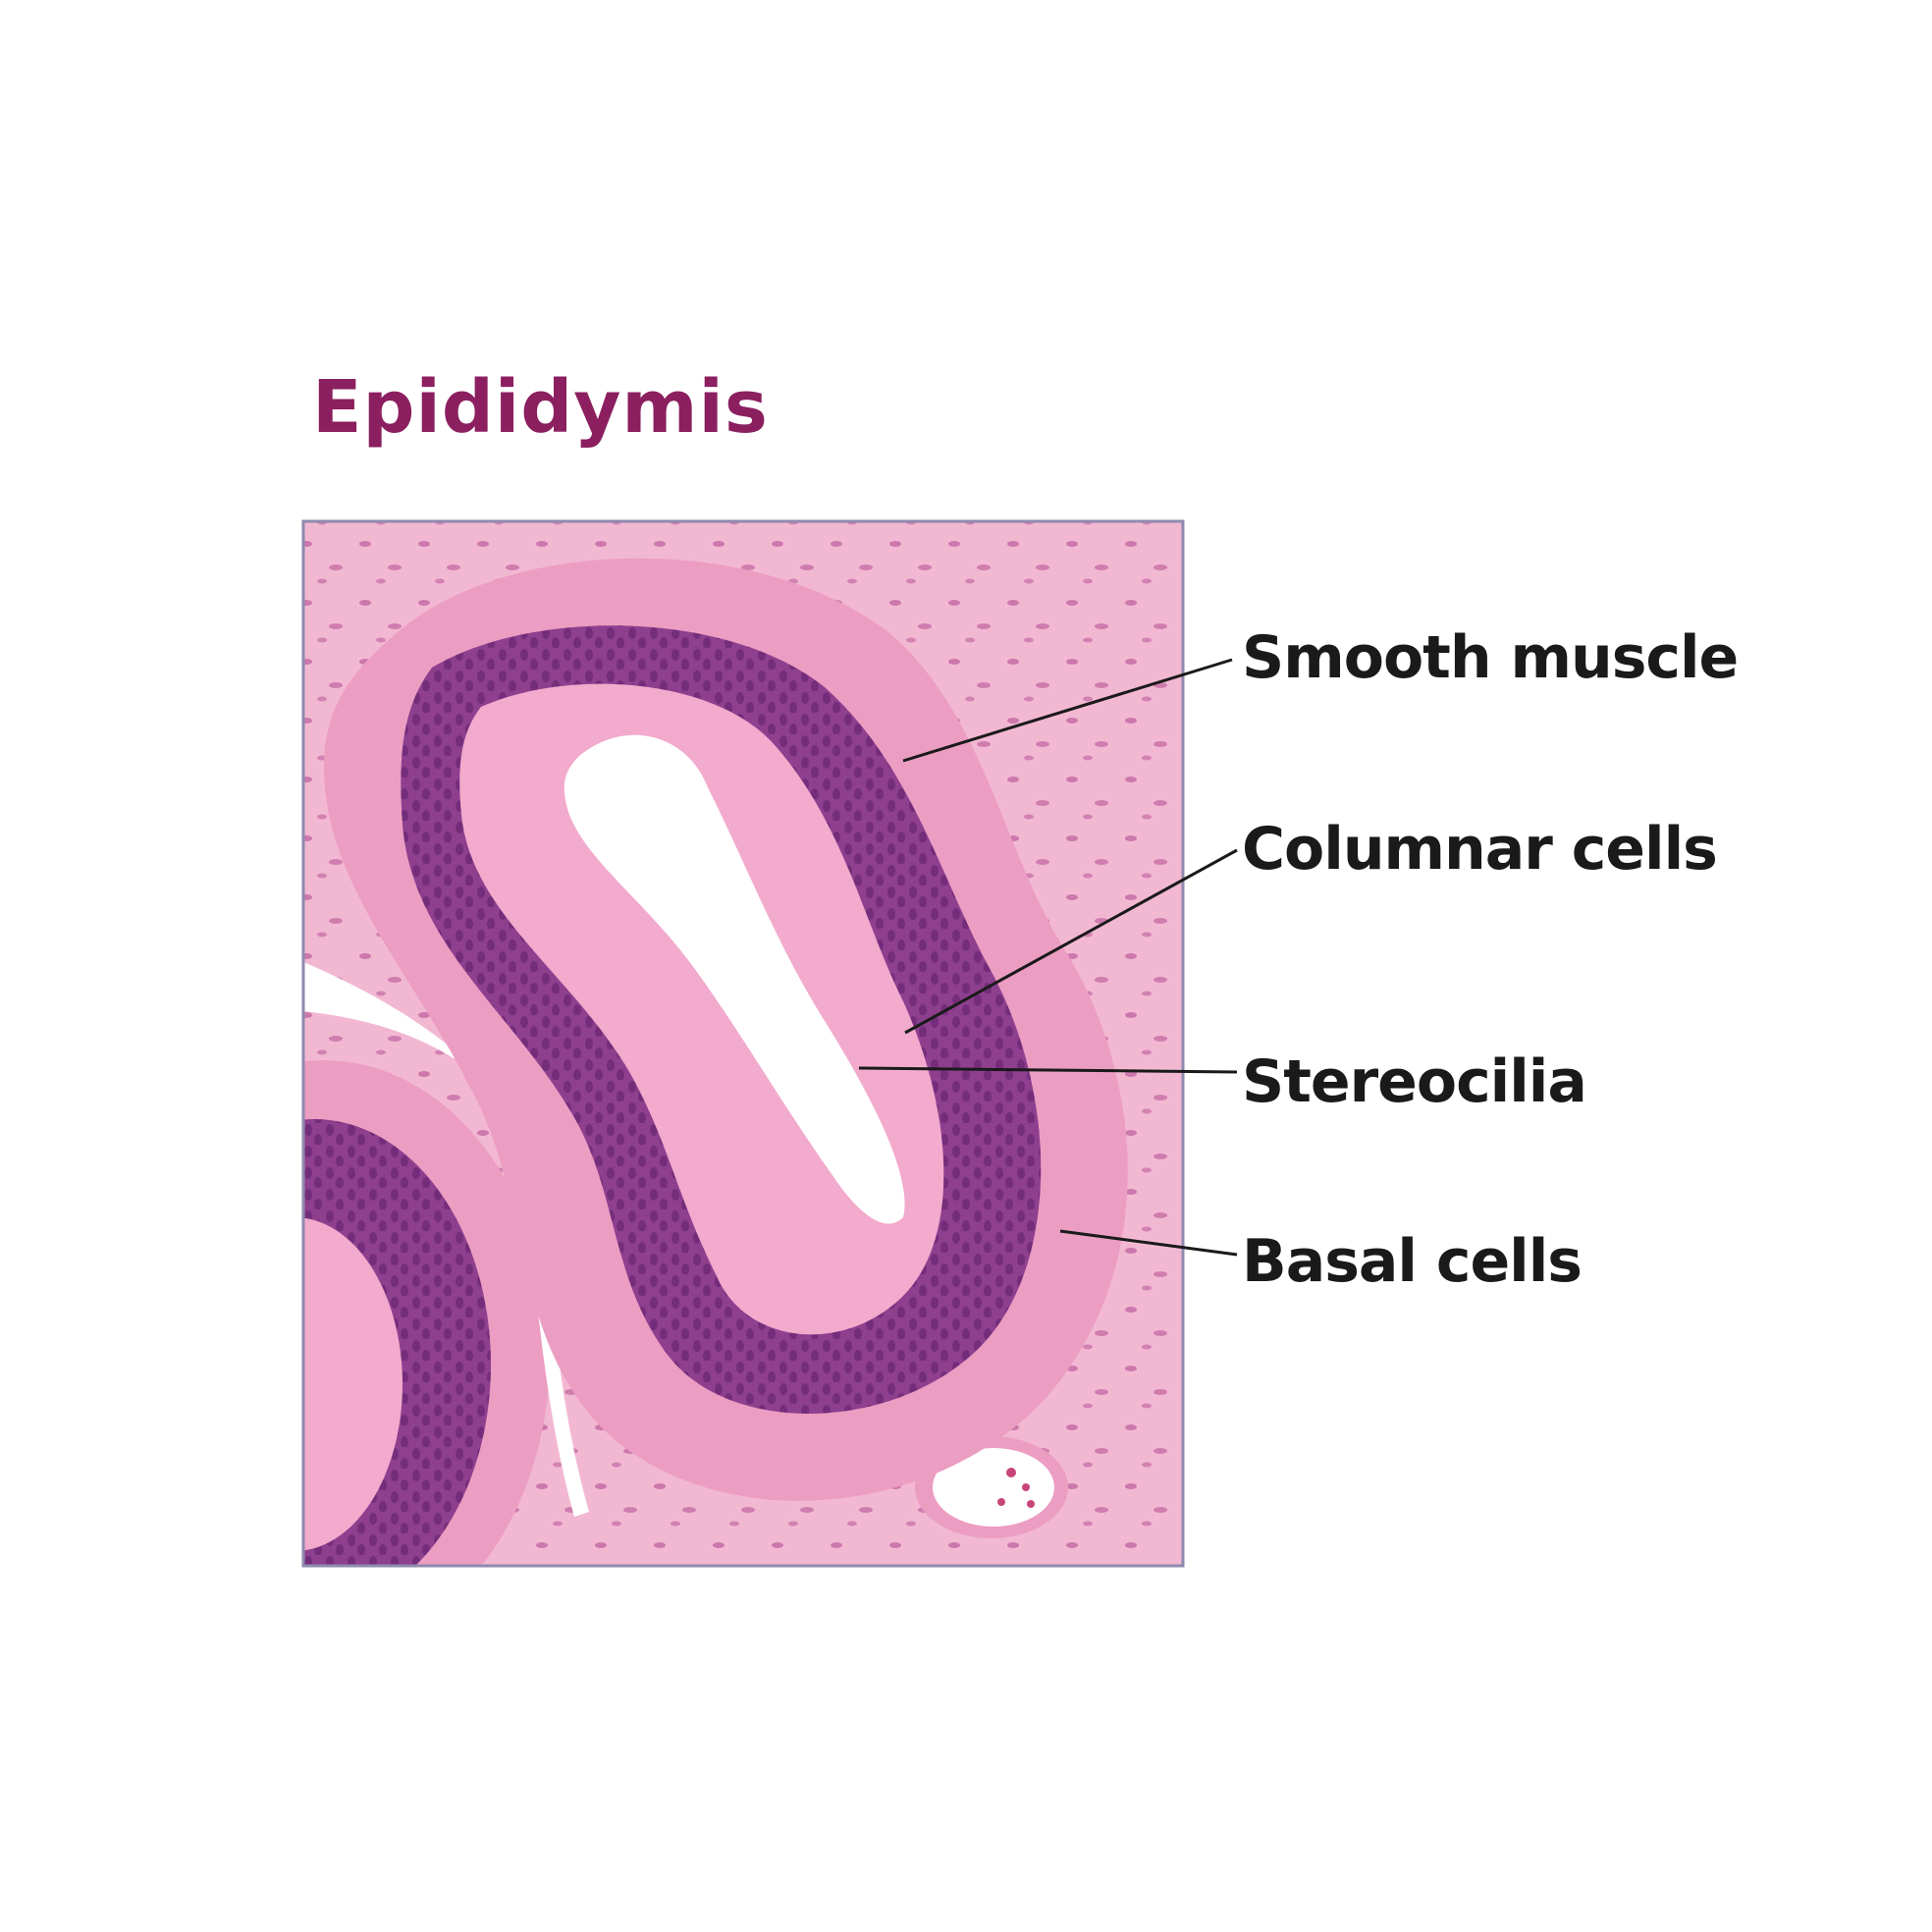  What do you see at coordinates (1048, 1070) in the screenshot?
I see `leader-line-stereocilia` at bounding box center [1048, 1070].